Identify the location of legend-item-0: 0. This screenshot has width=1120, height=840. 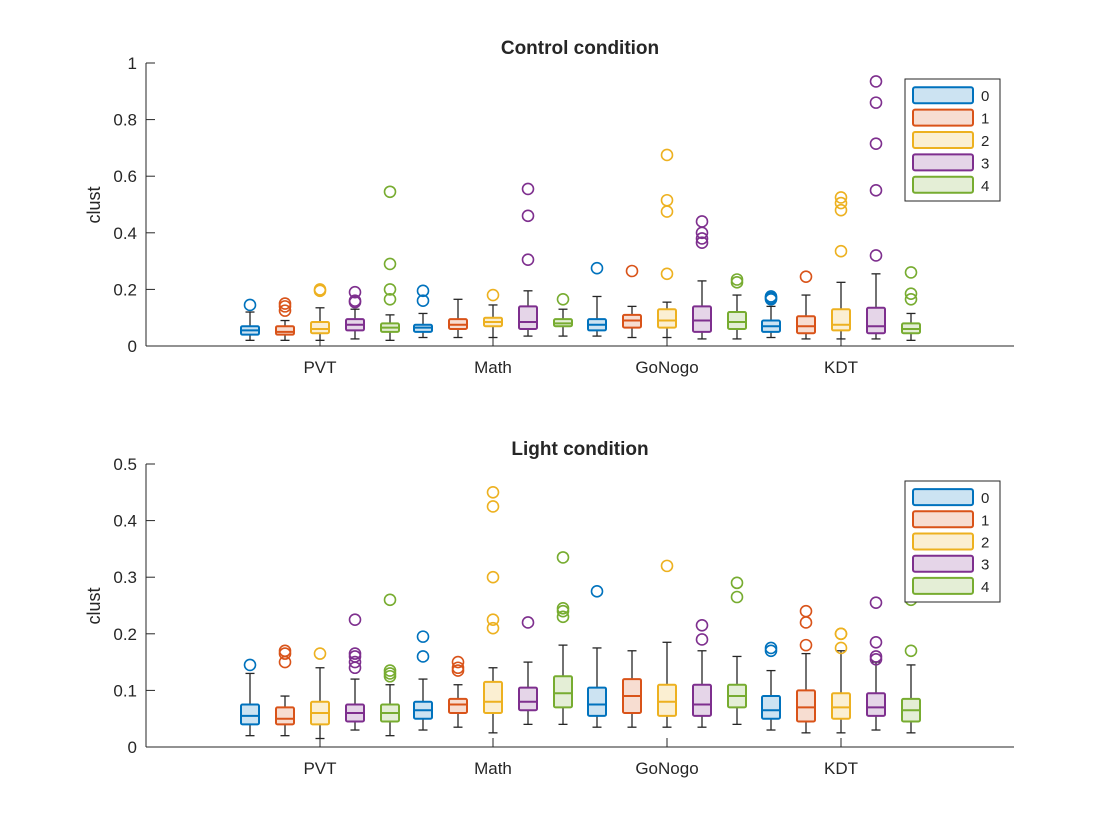
(950, 95).